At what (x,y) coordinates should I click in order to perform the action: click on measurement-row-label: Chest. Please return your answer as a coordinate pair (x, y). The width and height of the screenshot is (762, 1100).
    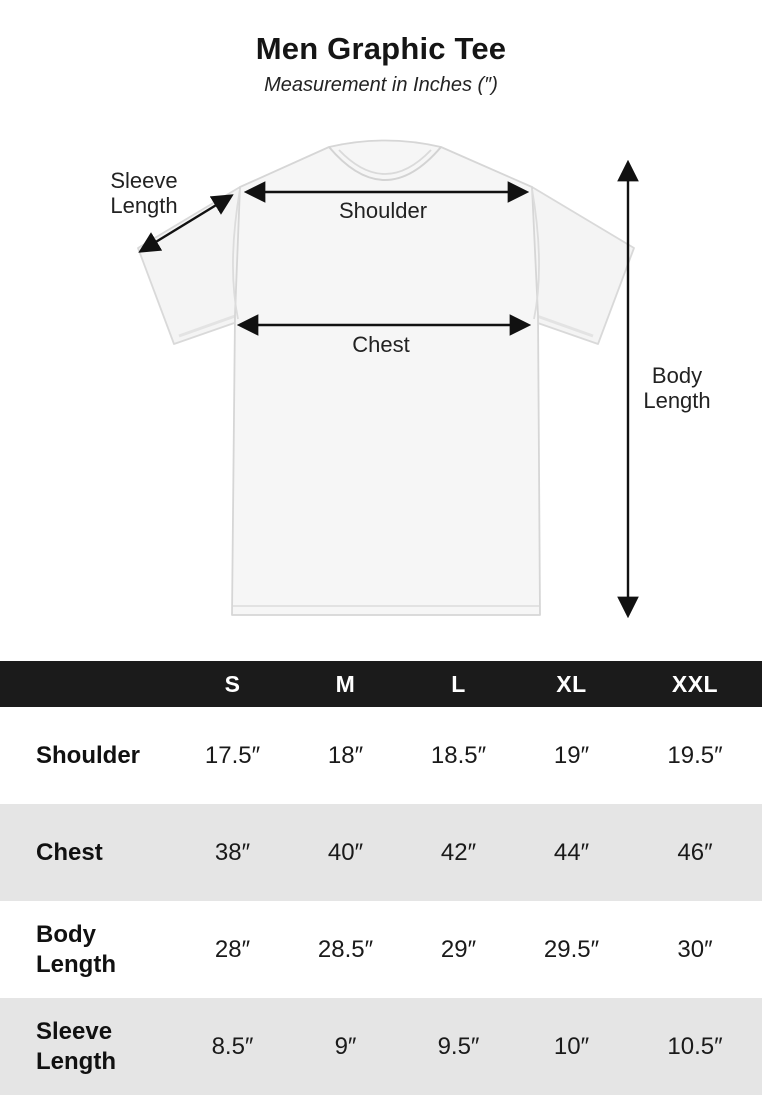
    Looking at the image, I should click on (69, 852).